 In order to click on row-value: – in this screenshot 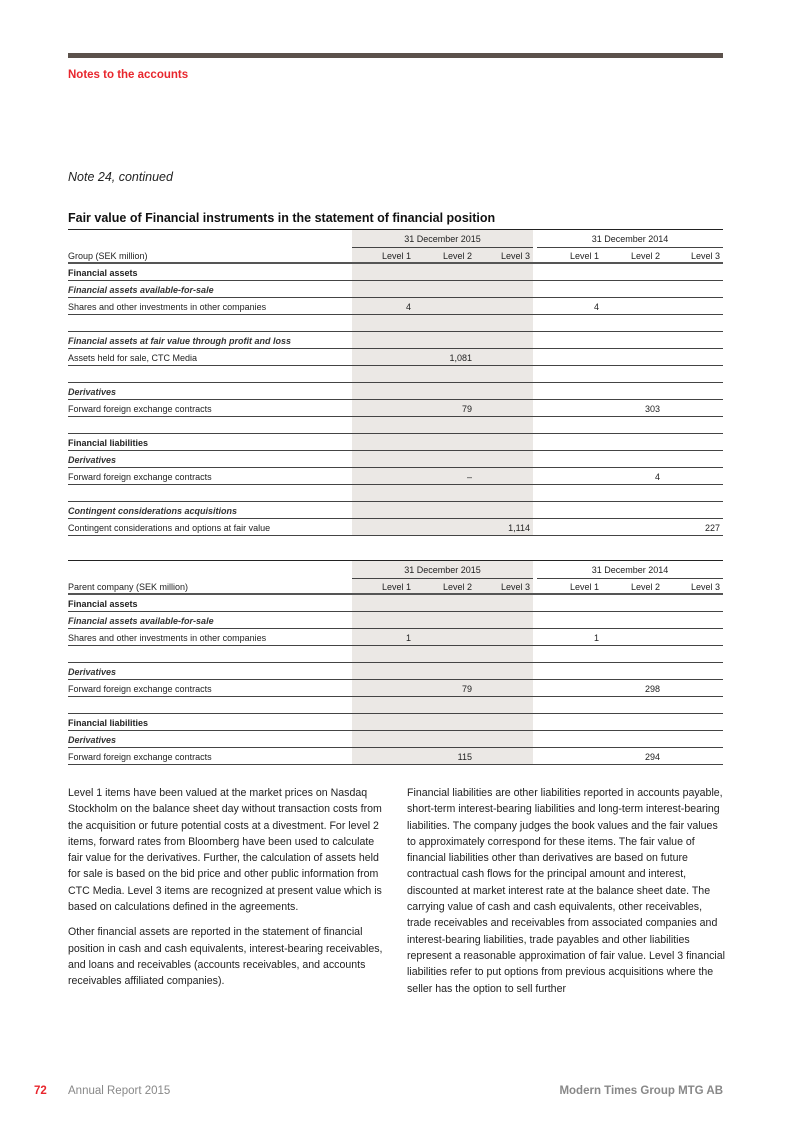, I will do `click(469, 477)`.